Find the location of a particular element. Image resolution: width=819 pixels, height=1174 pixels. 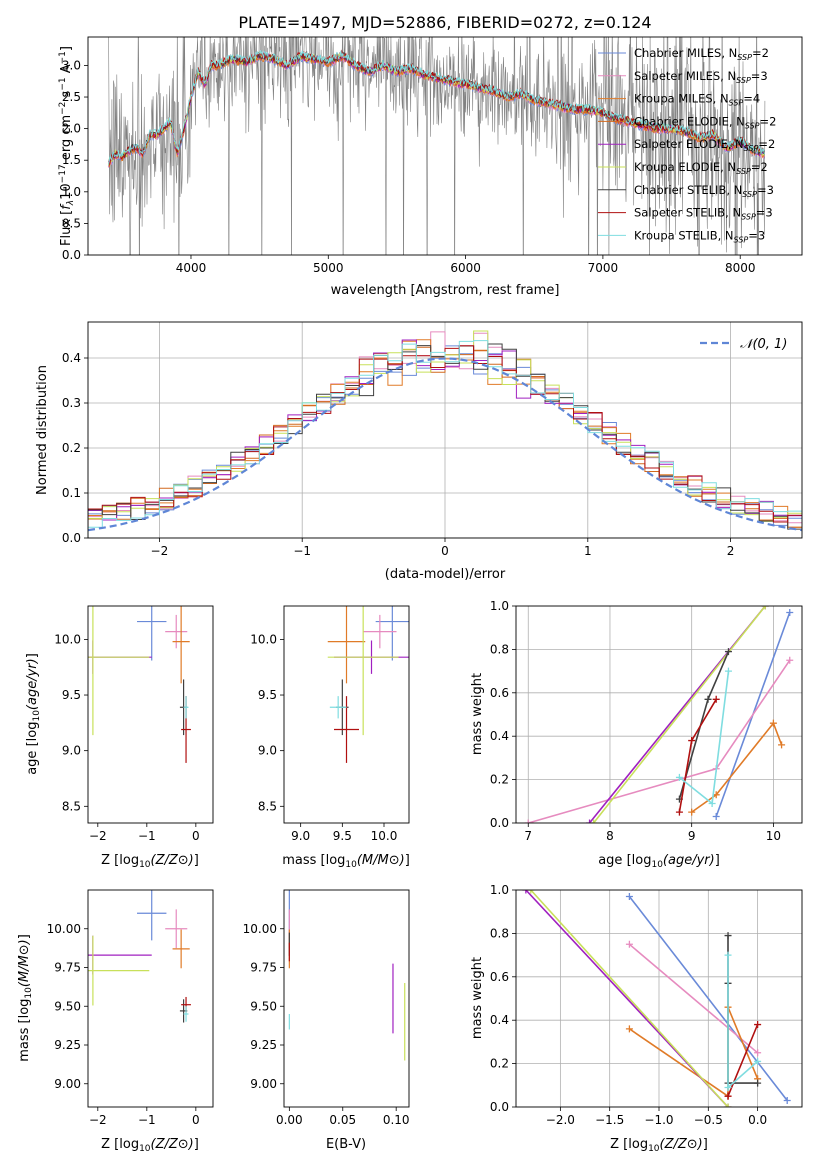

legend-entry: Chabrier MILES, NSSP=2 is located at coordinates (701, 54).